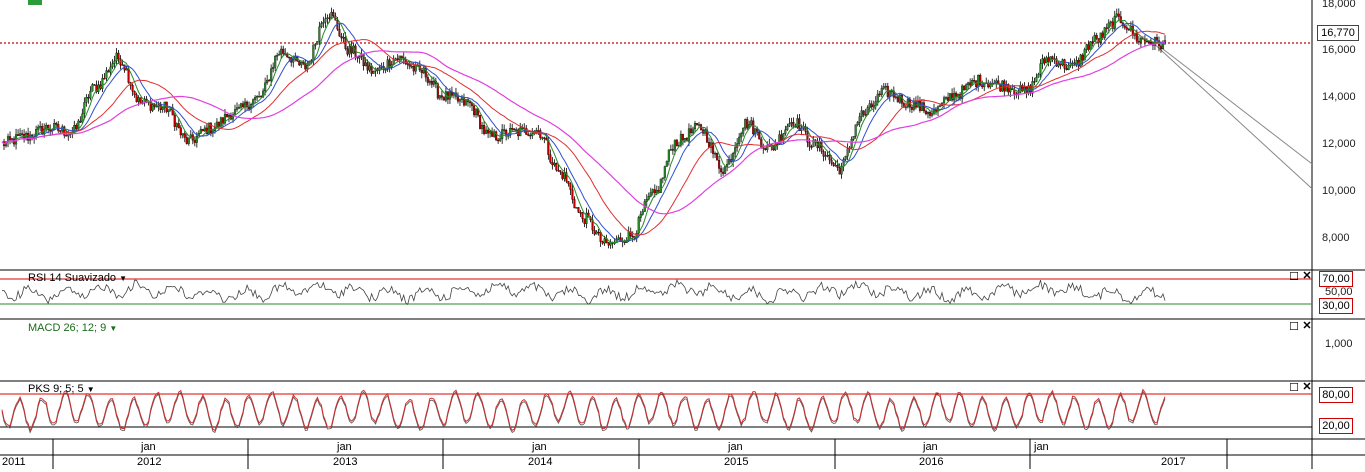 The width and height of the screenshot is (1365, 472). What do you see at coordinates (148, 447) in the screenshot?
I see `x-month-label: jan` at bounding box center [148, 447].